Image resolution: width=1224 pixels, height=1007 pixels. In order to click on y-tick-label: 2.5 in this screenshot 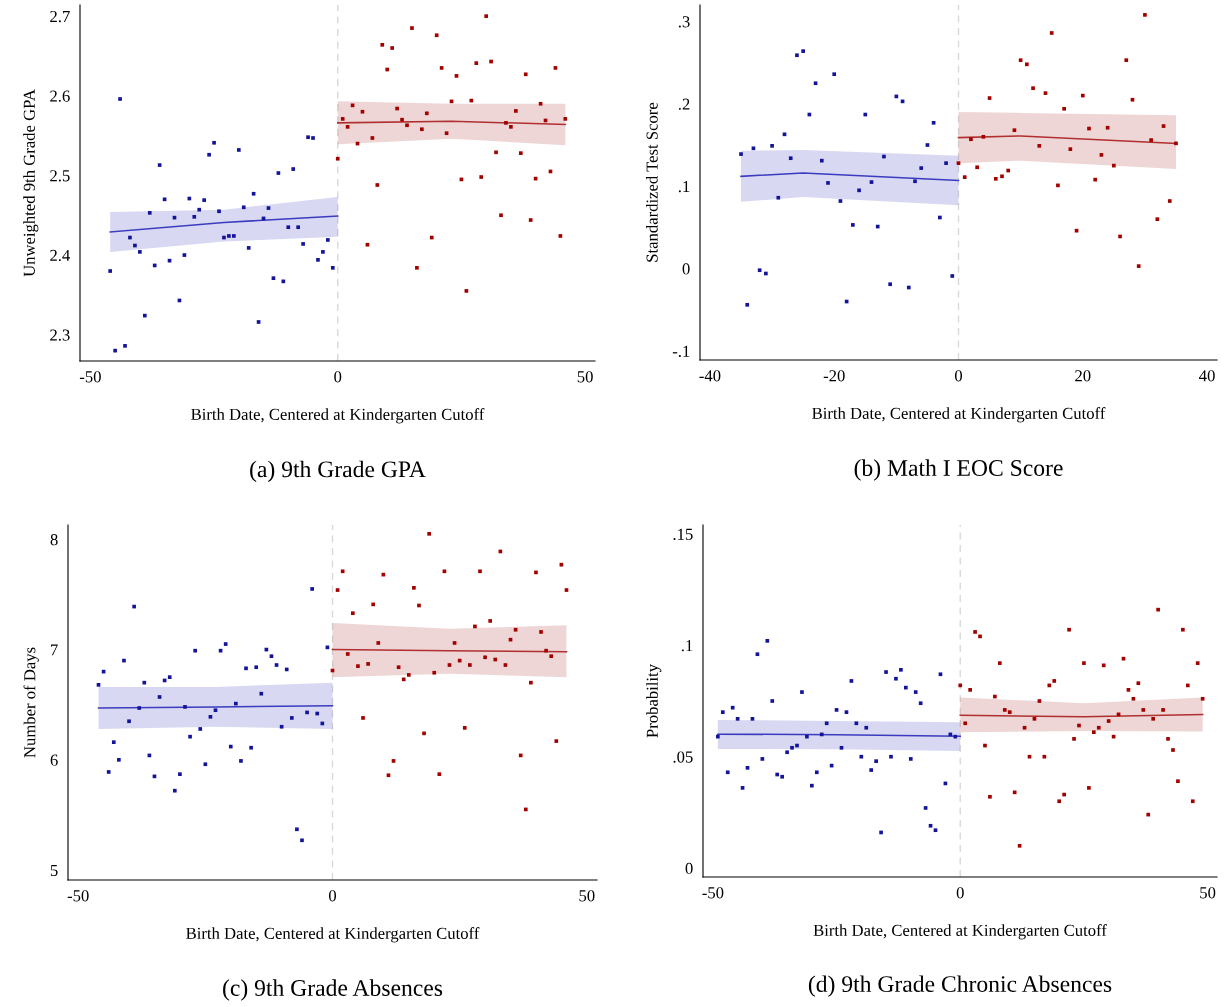, I will do `click(60, 176)`.